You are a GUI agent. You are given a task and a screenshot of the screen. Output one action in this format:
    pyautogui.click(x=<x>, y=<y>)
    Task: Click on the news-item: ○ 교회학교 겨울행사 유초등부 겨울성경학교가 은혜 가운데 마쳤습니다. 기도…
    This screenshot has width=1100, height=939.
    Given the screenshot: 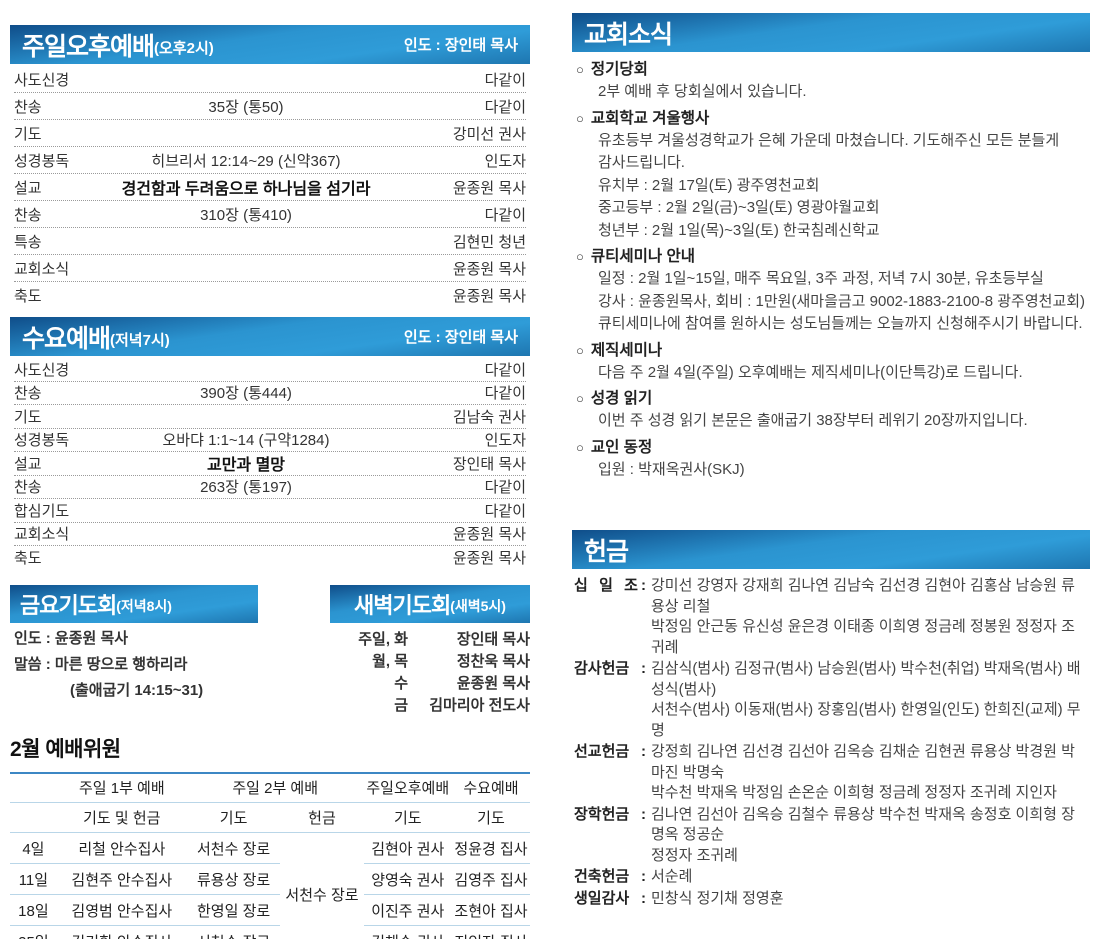 What is the action you would take?
    pyautogui.click(x=831, y=175)
    